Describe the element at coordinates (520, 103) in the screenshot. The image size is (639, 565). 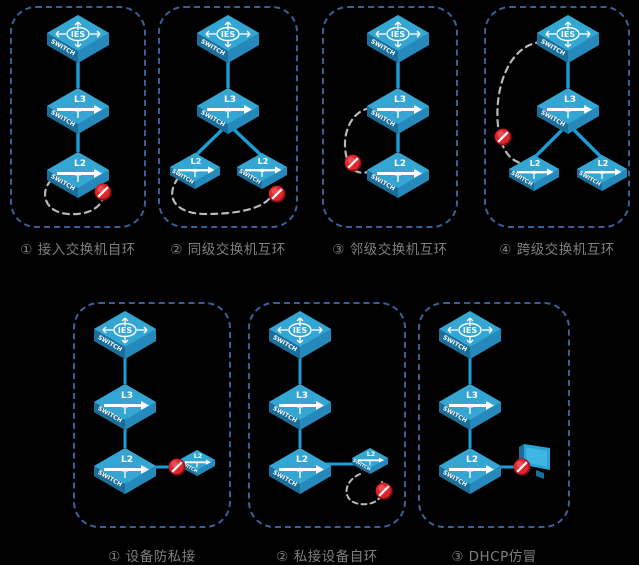
I see `cross-level-loop-path` at that location.